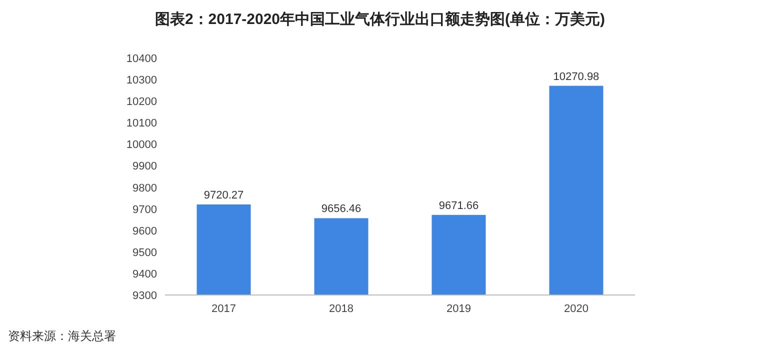  Describe the element at coordinates (224, 195) in the screenshot. I see `data-label: 9720.27` at that location.